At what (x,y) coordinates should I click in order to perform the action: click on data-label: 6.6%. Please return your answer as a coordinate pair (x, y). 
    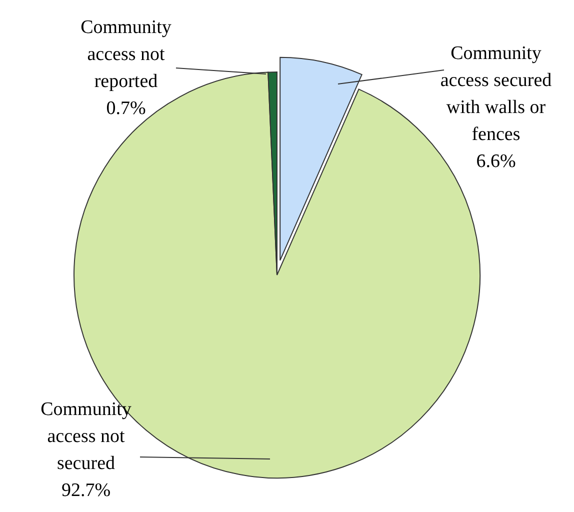
    Looking at the image, I should click on (496, 161).